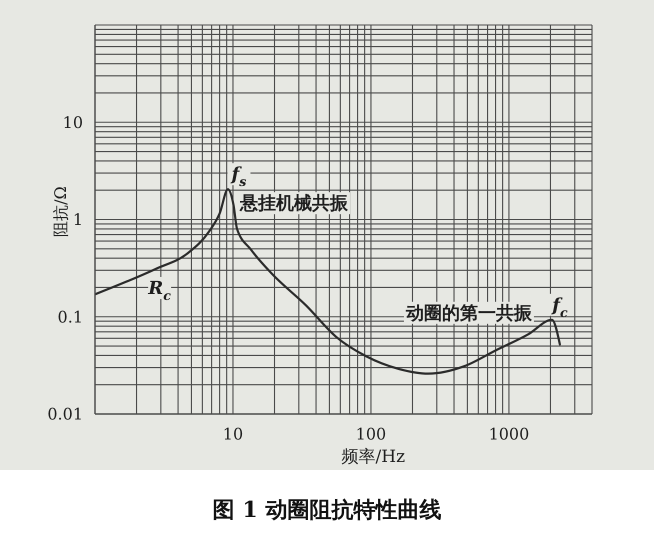 The width and height of the screenshot is (654, 534). What do you see at coordinates (509, 434) in the screenshot?
I see `x-tick-label: 1000` at bounding box center [509, 434].